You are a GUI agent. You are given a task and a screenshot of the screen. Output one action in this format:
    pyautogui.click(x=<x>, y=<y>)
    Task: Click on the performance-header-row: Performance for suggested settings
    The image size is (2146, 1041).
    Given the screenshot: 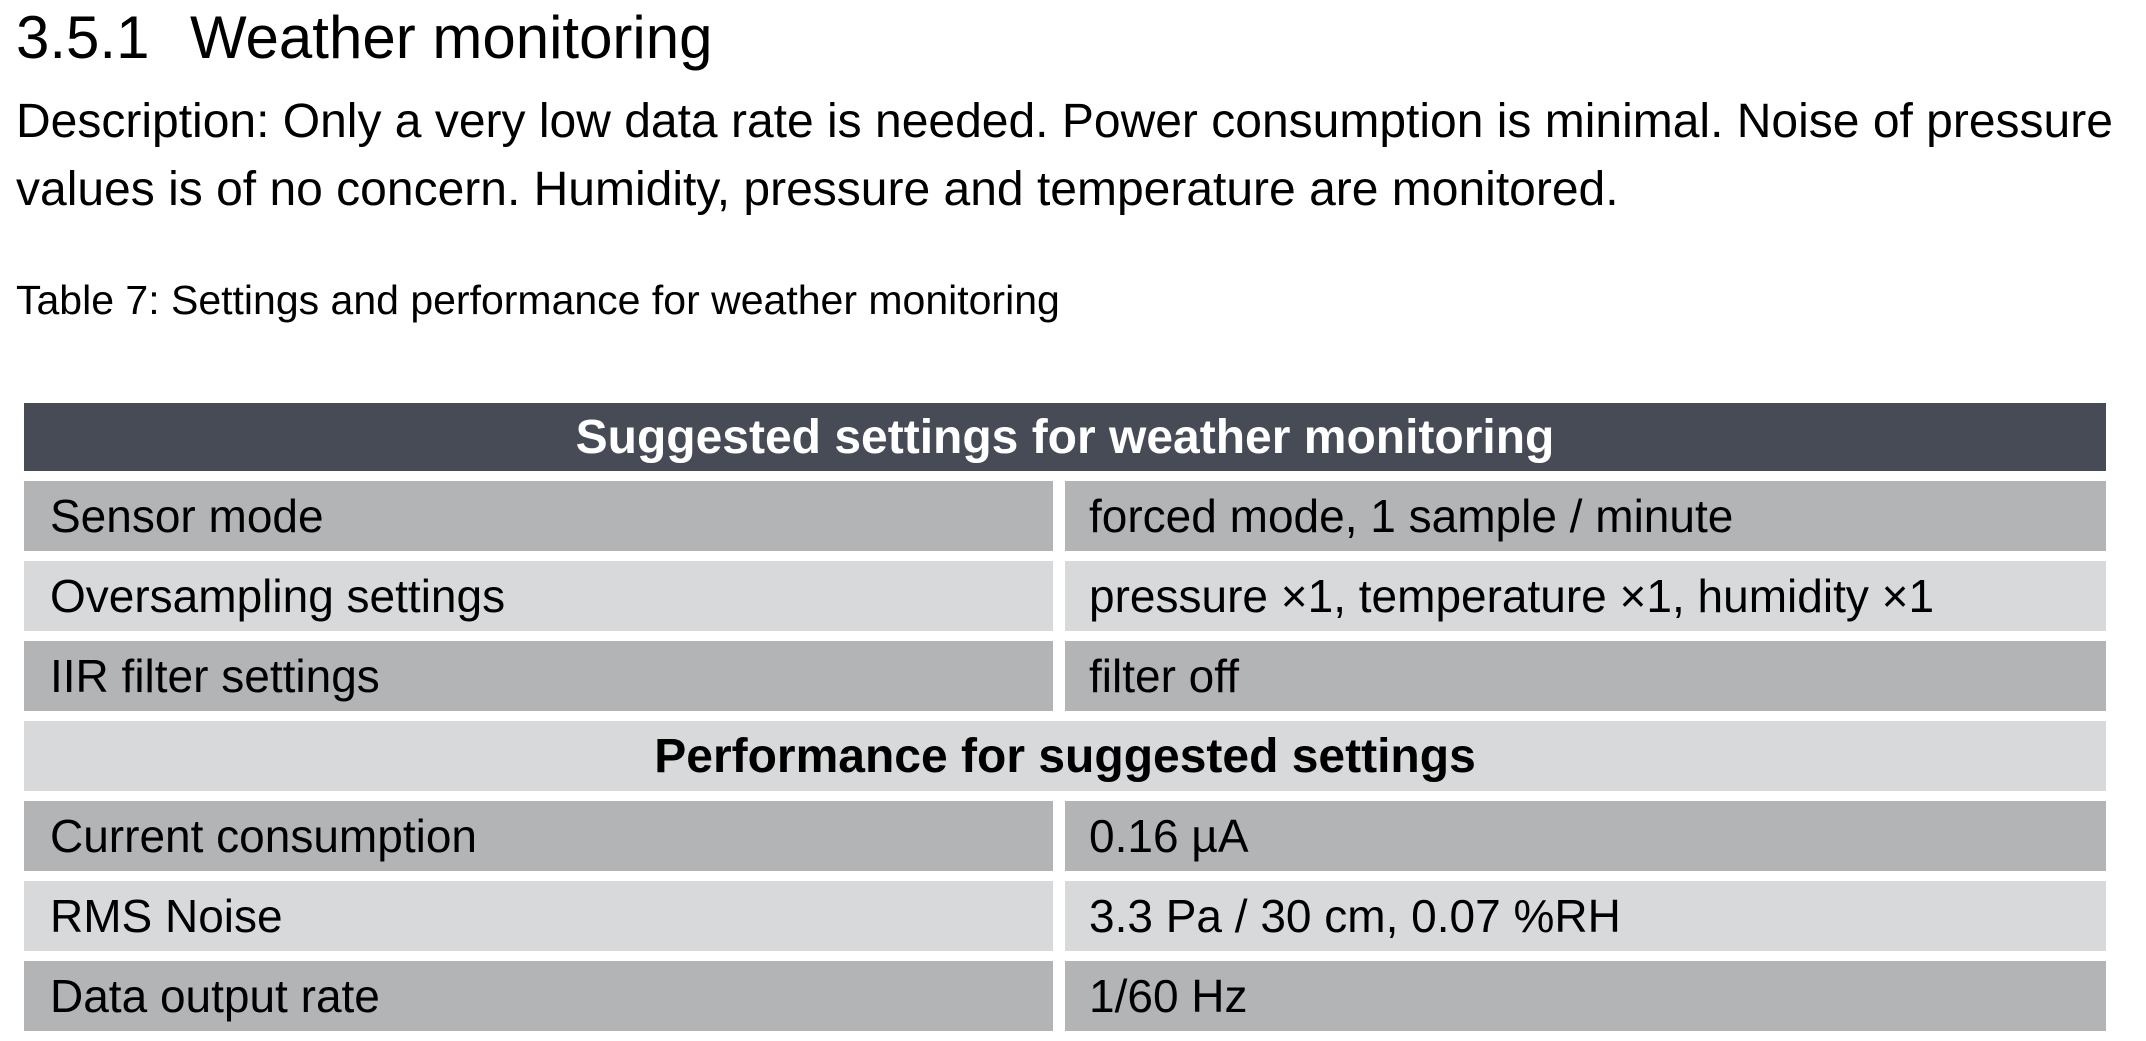 What is the action you would take?
    pyautogui.click(x=1065, y=756)
    